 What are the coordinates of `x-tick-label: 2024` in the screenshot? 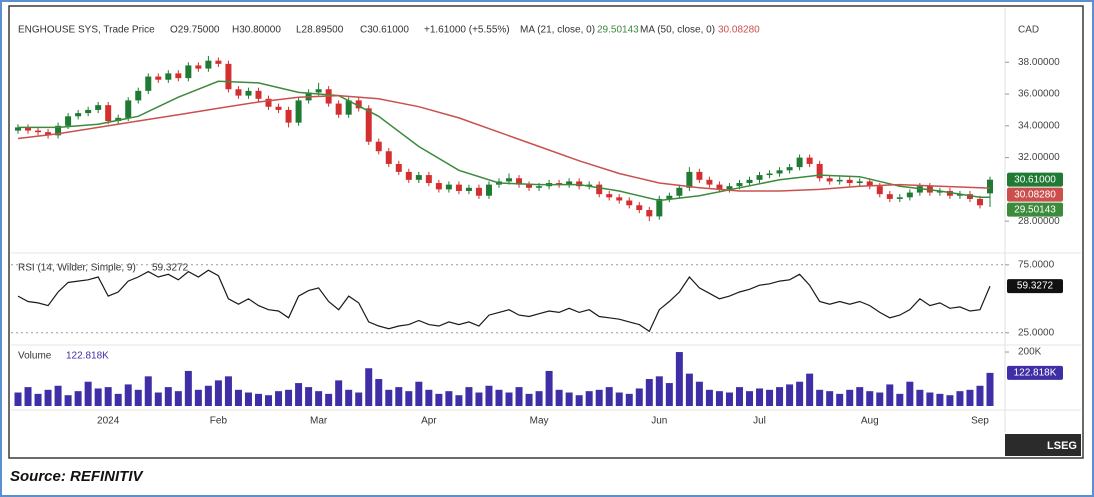 It's located at (108, 421).